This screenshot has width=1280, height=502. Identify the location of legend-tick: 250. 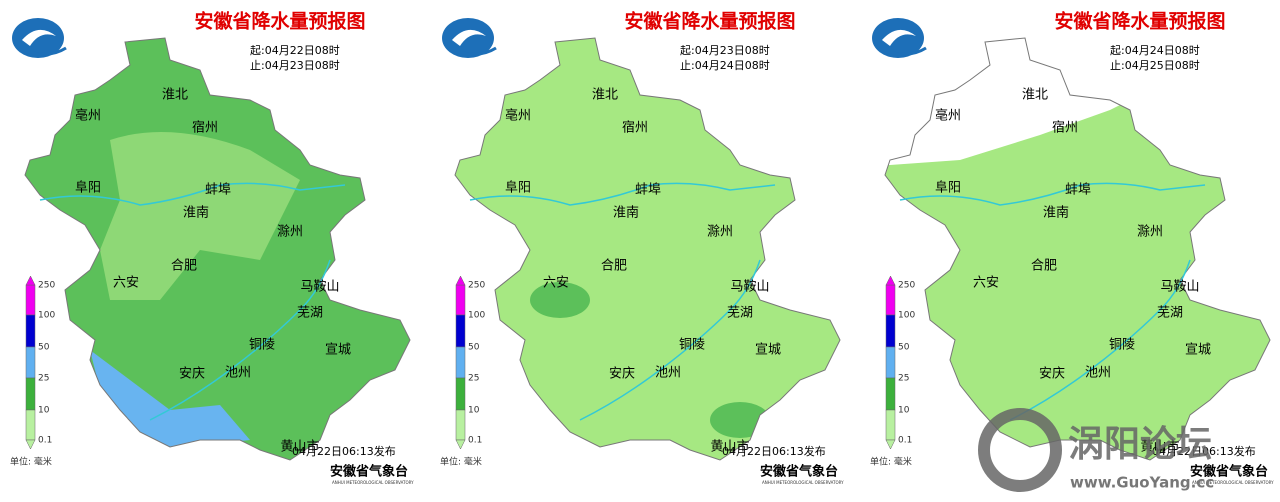
(476, 286).